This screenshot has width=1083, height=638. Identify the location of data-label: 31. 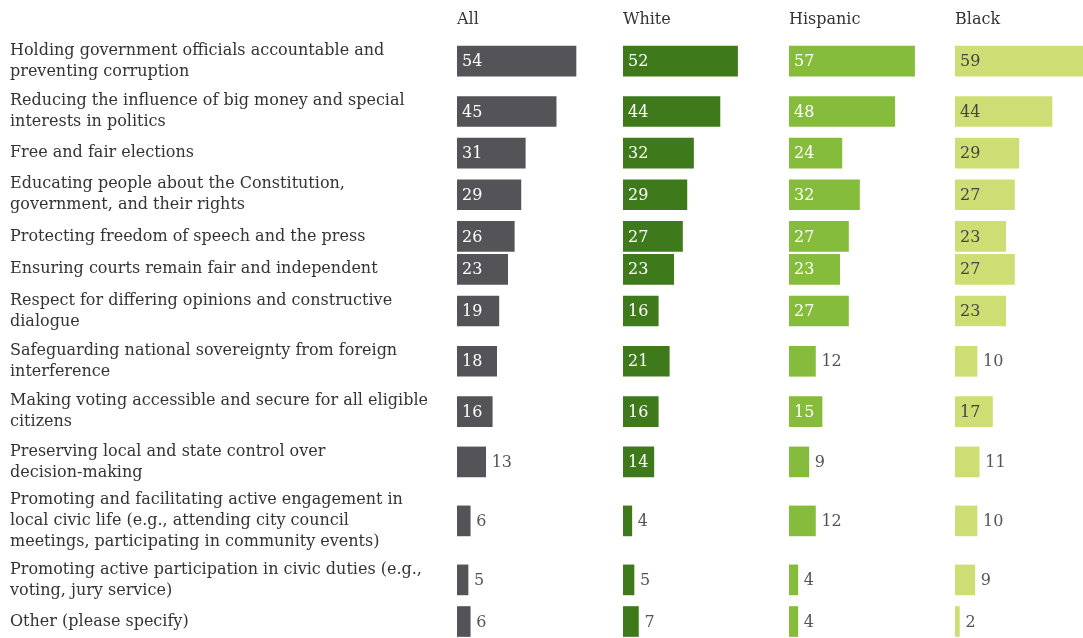
(472, 153).